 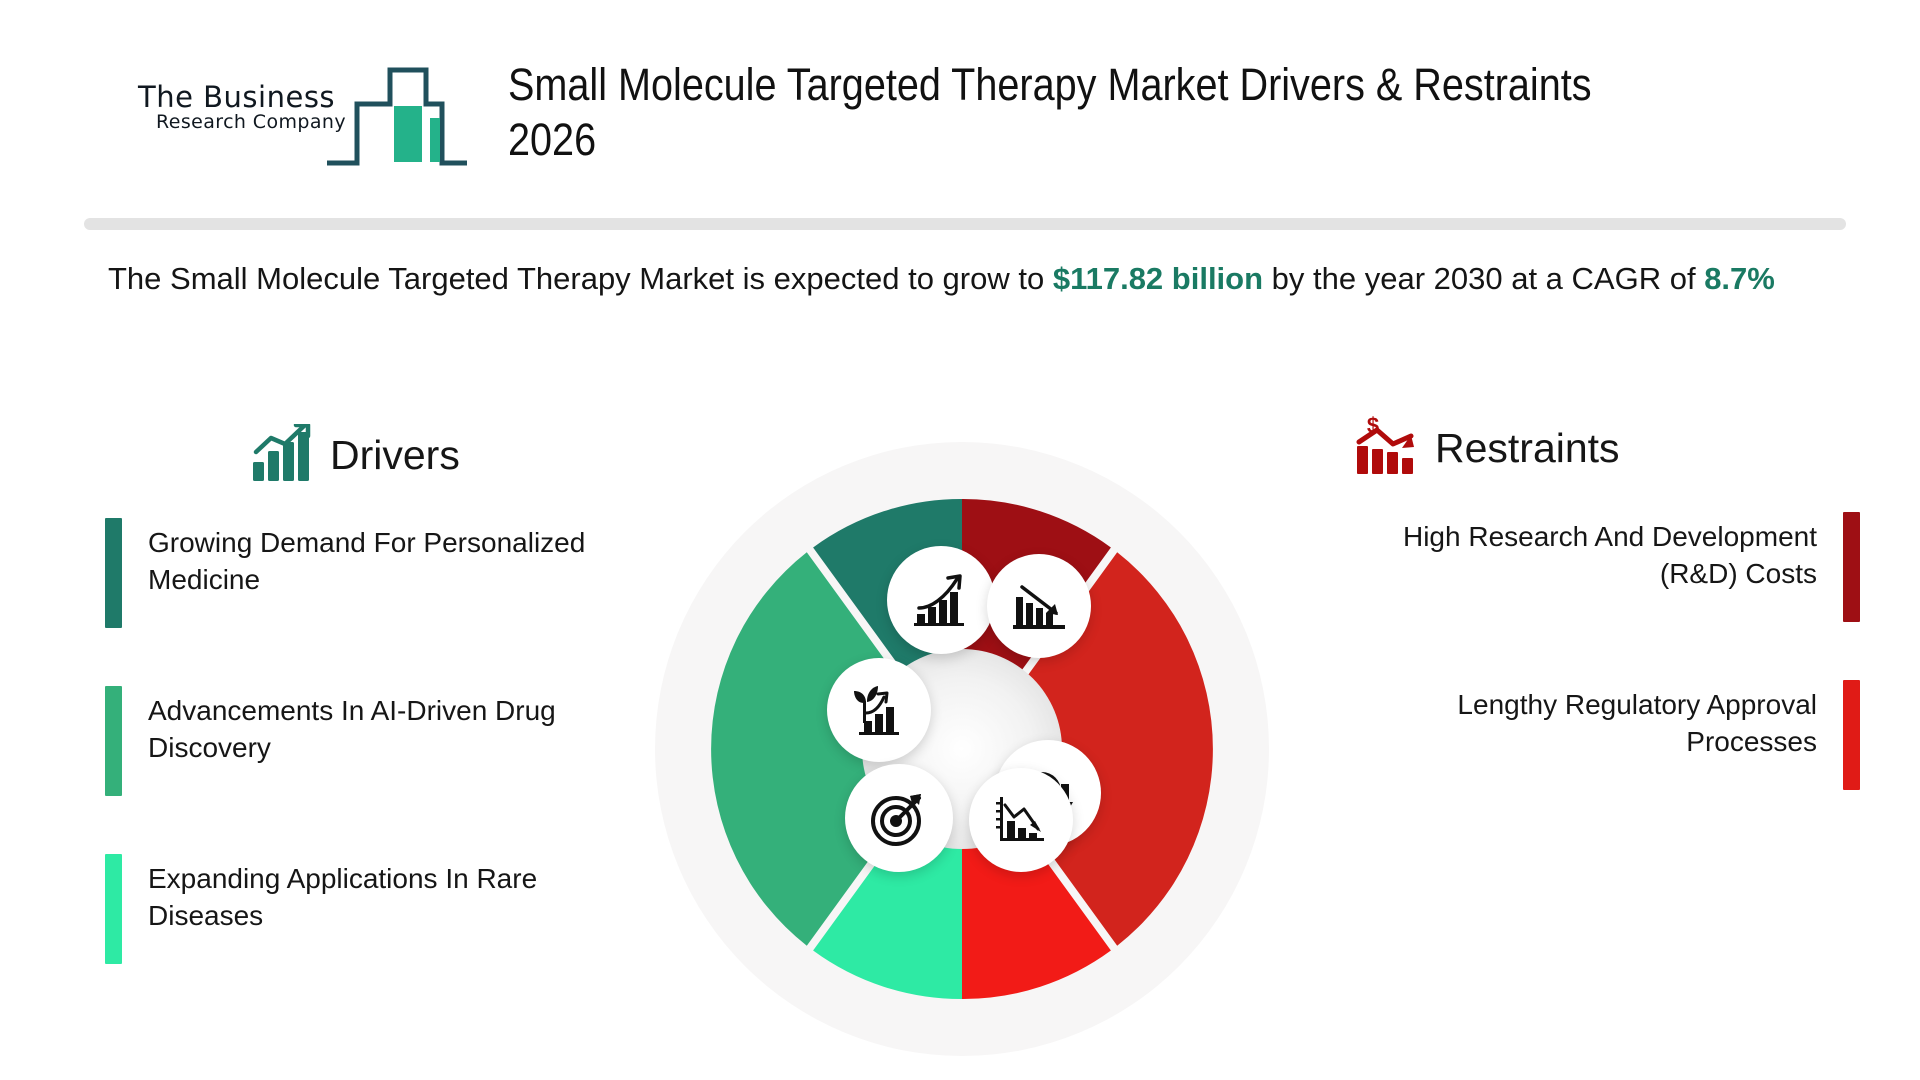 What do you see at coordinates (879, 710) in the screenshot?
I see `plant-growth-bar-chart-icon` at bounding box center [879, 710].